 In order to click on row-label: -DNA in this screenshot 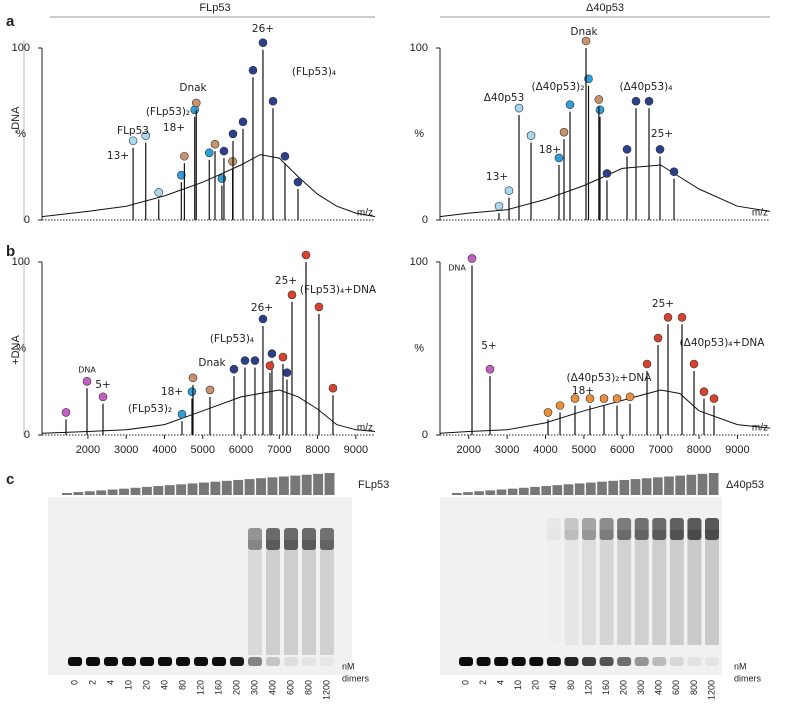, I will do `click(16, 120)`.